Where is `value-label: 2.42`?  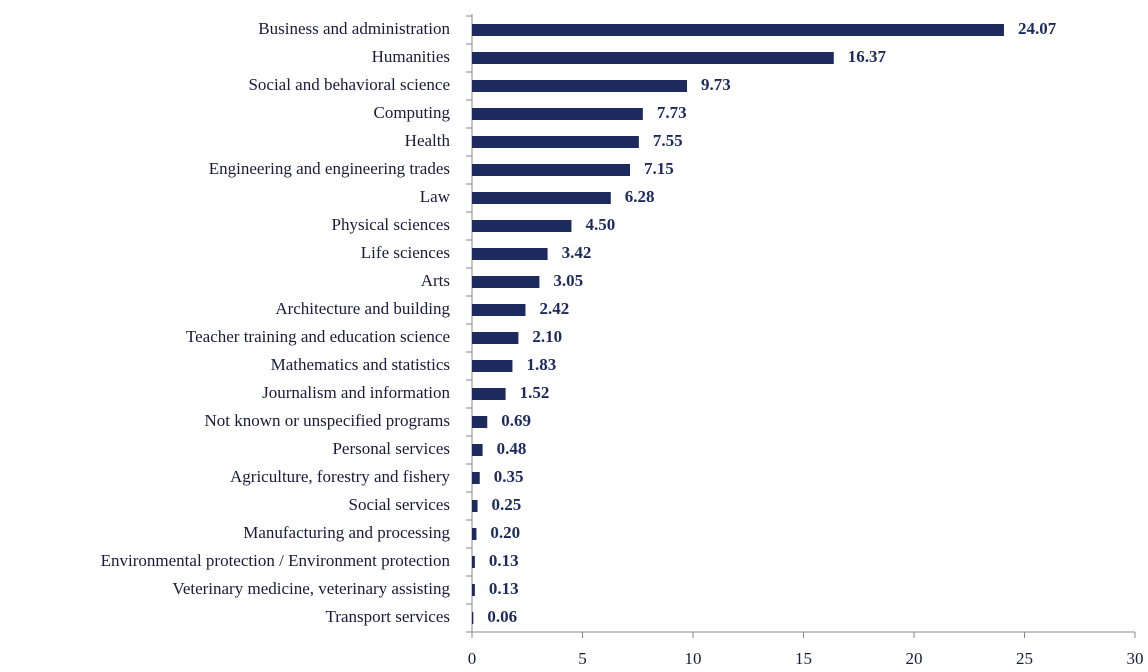
value-label: 2.42 is located at coordinates (554, 308).